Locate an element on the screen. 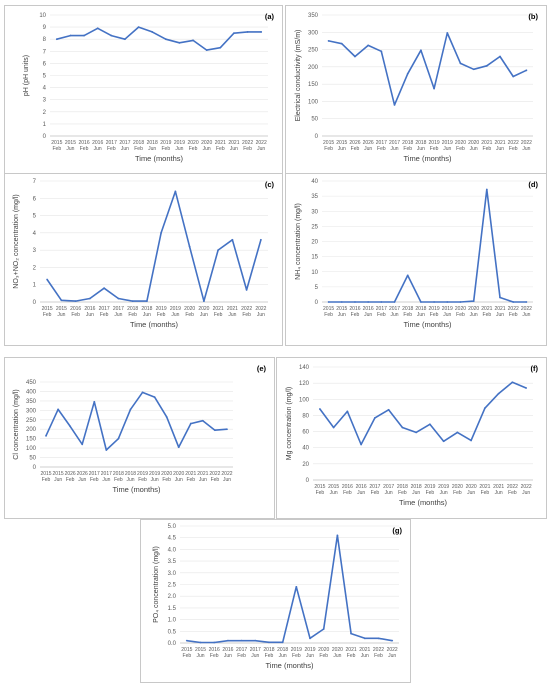 The height and width of the screenshot is (686, 550). y-tick-label: 0.5 is located at coordinates (172, 632).